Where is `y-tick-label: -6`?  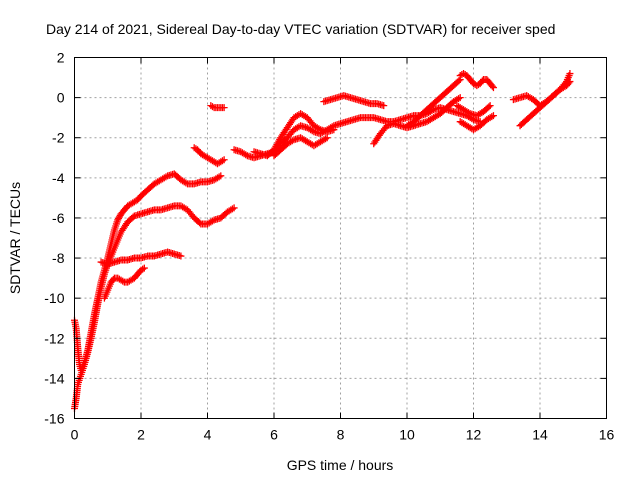 y-tick-label: -6 is located at coordinates (58, 218).